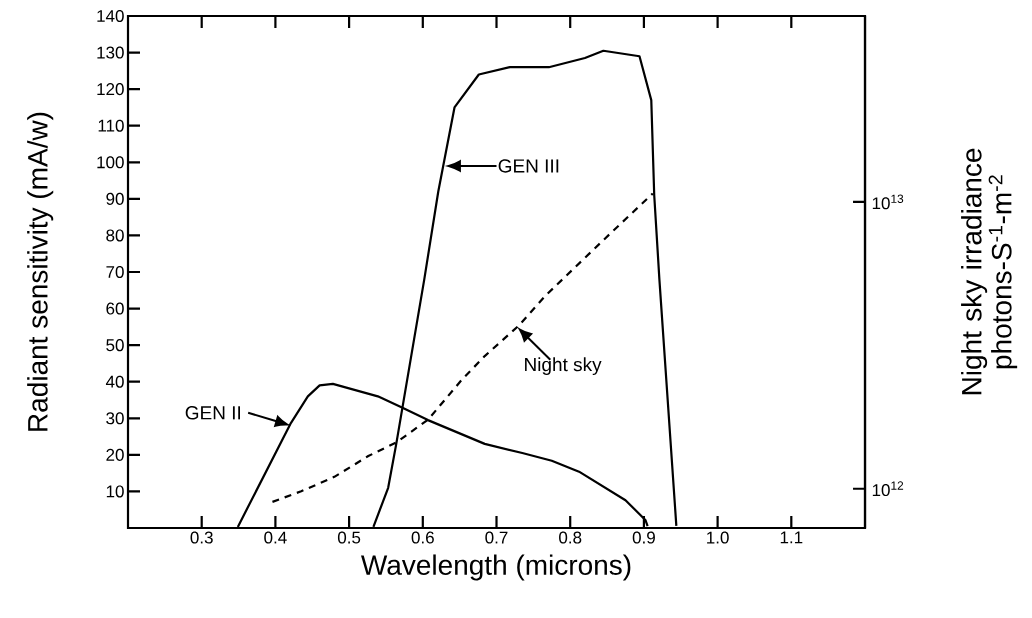  I want to click on y-tick-label: 120, so click(110, 89).